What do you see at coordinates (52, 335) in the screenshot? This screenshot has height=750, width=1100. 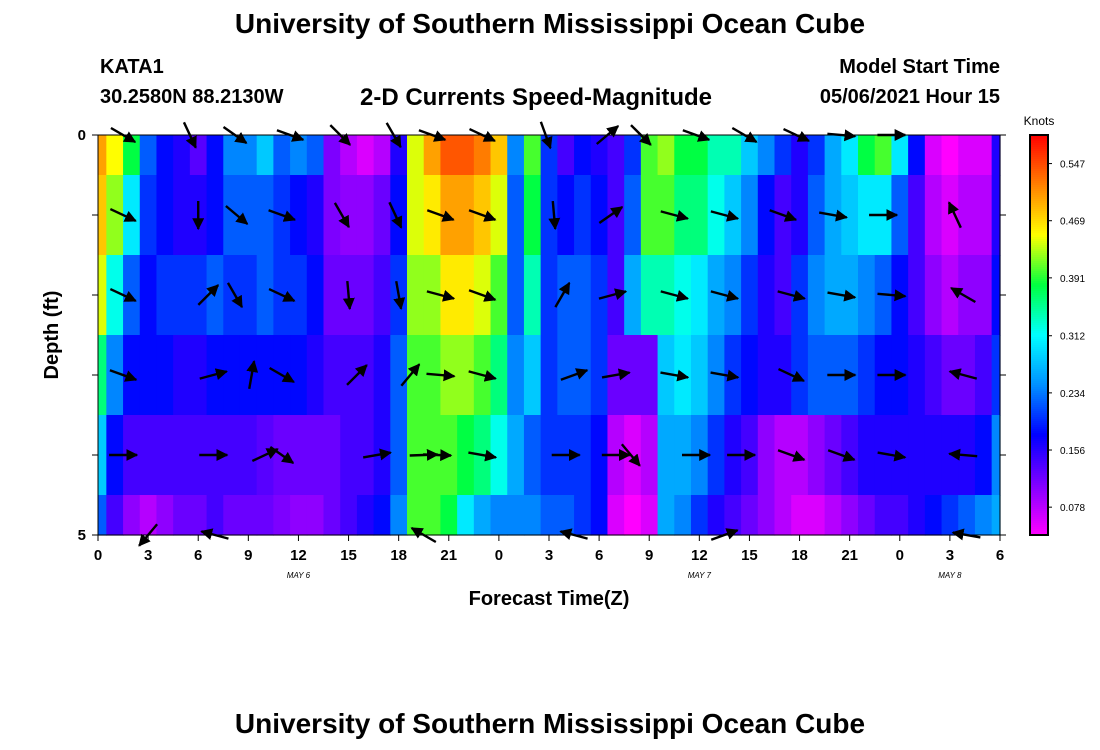 I see `y-axis-label: Depth (ft)` at bounding box center [52, 335].